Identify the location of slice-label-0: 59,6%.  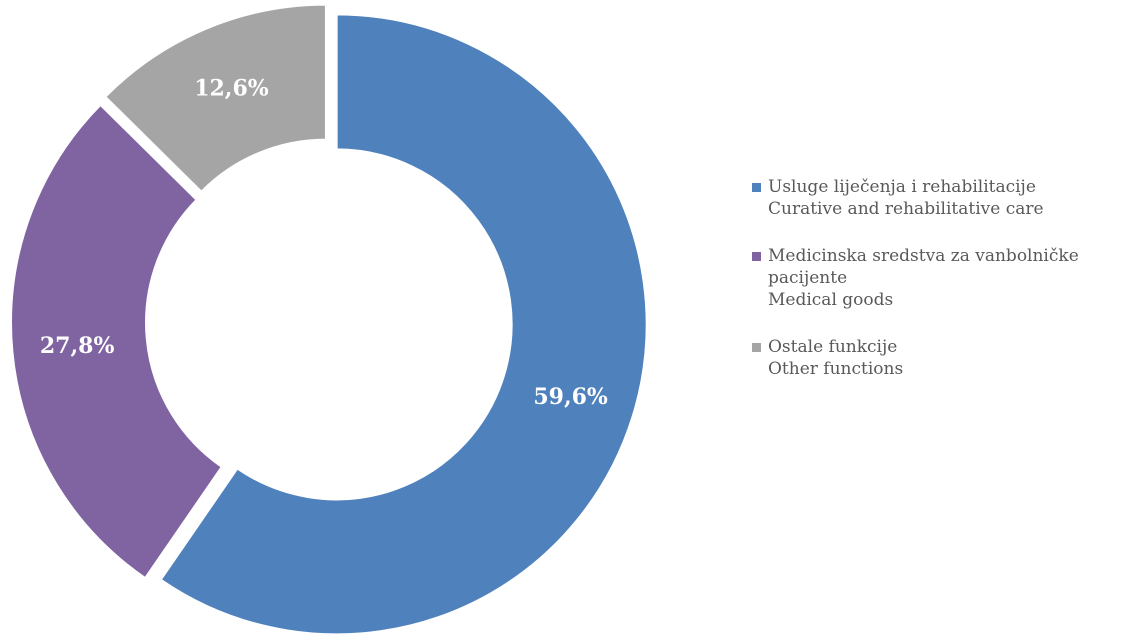
(570, 397).